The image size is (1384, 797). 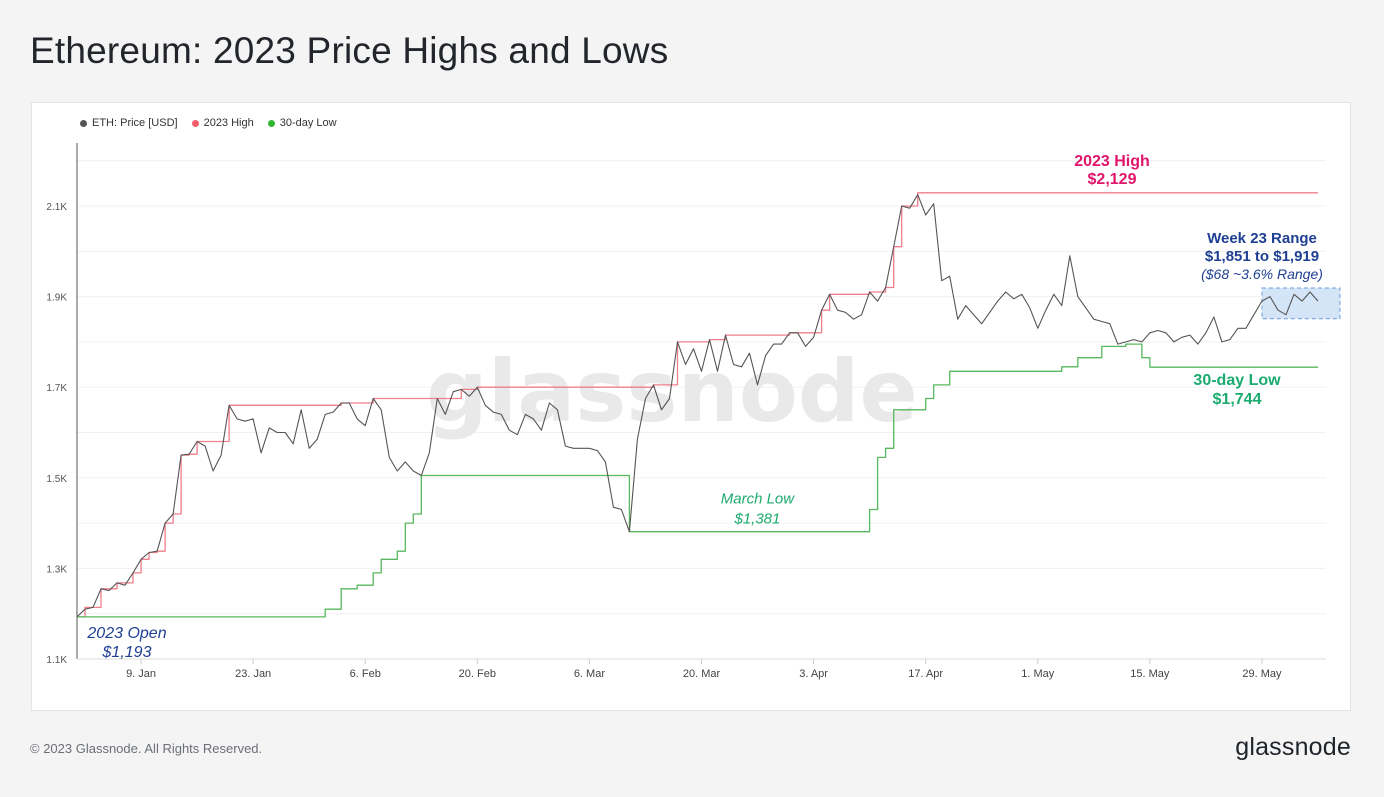 What do you see at coordinates (146, 748) in the screenshot?
I see `footer-copyright: © 2023 Glassnode. All Rights Reserved.` at bounding box center [146, 748].